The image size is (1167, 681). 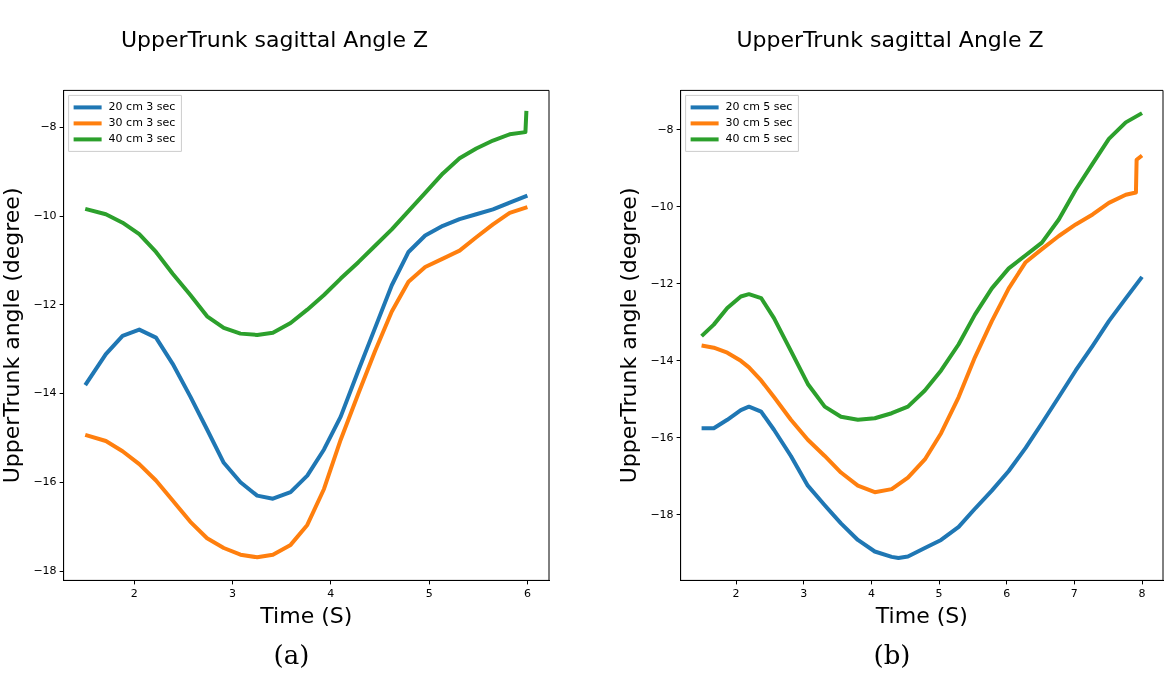 What do you see at coordinates (142, 139) in the screenshot?
I see `legend-label: 40 cm 3 sec` at bounding box center [142, 139].